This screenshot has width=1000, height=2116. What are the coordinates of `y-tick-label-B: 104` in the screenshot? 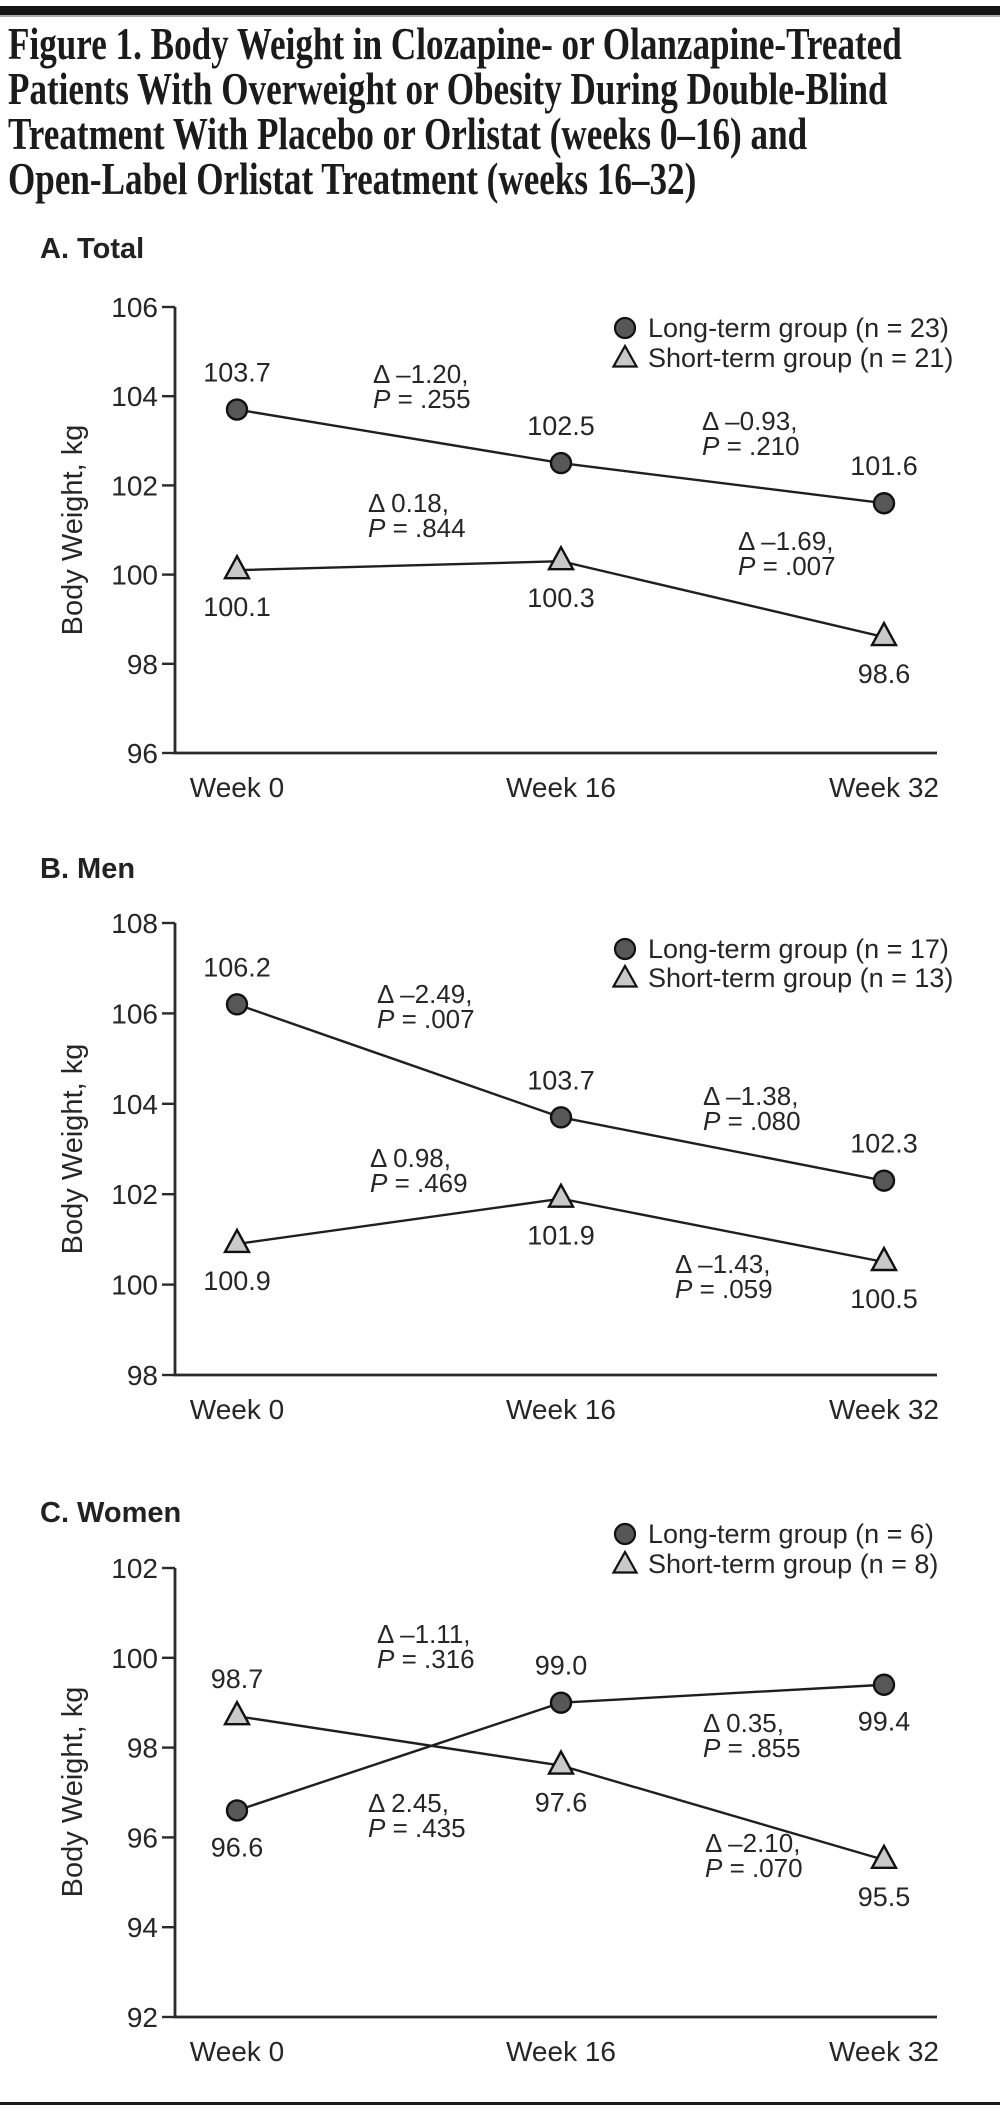 It's located at (134, 1104).